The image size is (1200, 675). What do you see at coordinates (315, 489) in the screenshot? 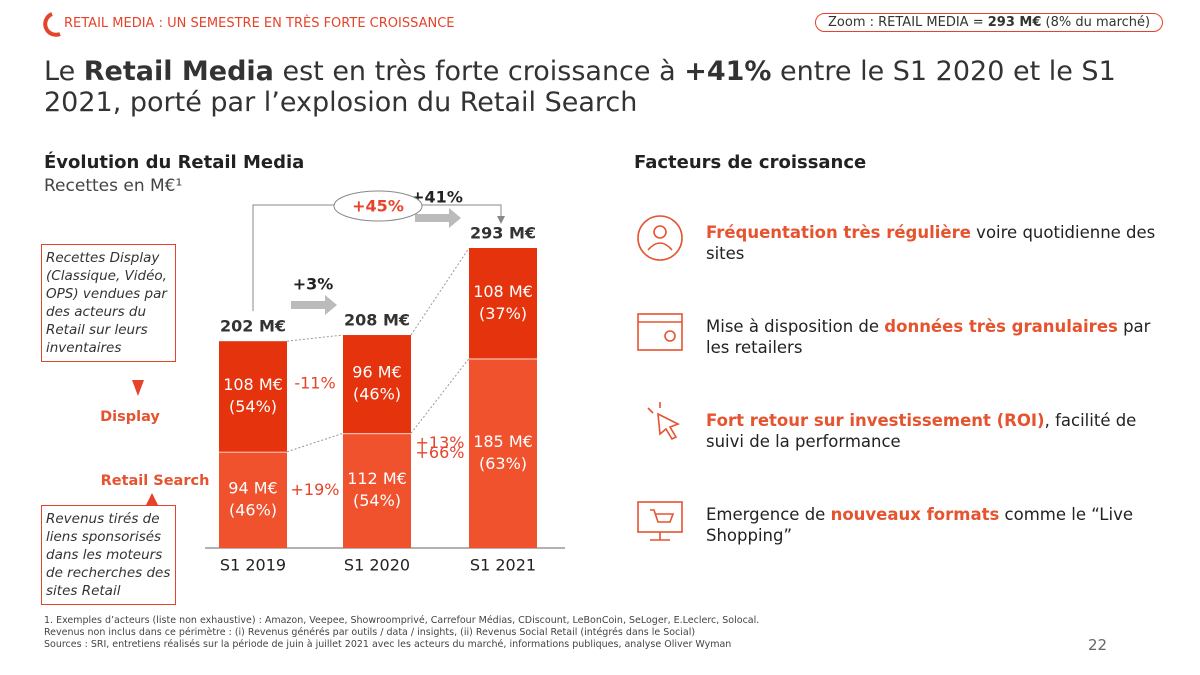
I see `growth-label: +19%` at bounding box center [315, 489].